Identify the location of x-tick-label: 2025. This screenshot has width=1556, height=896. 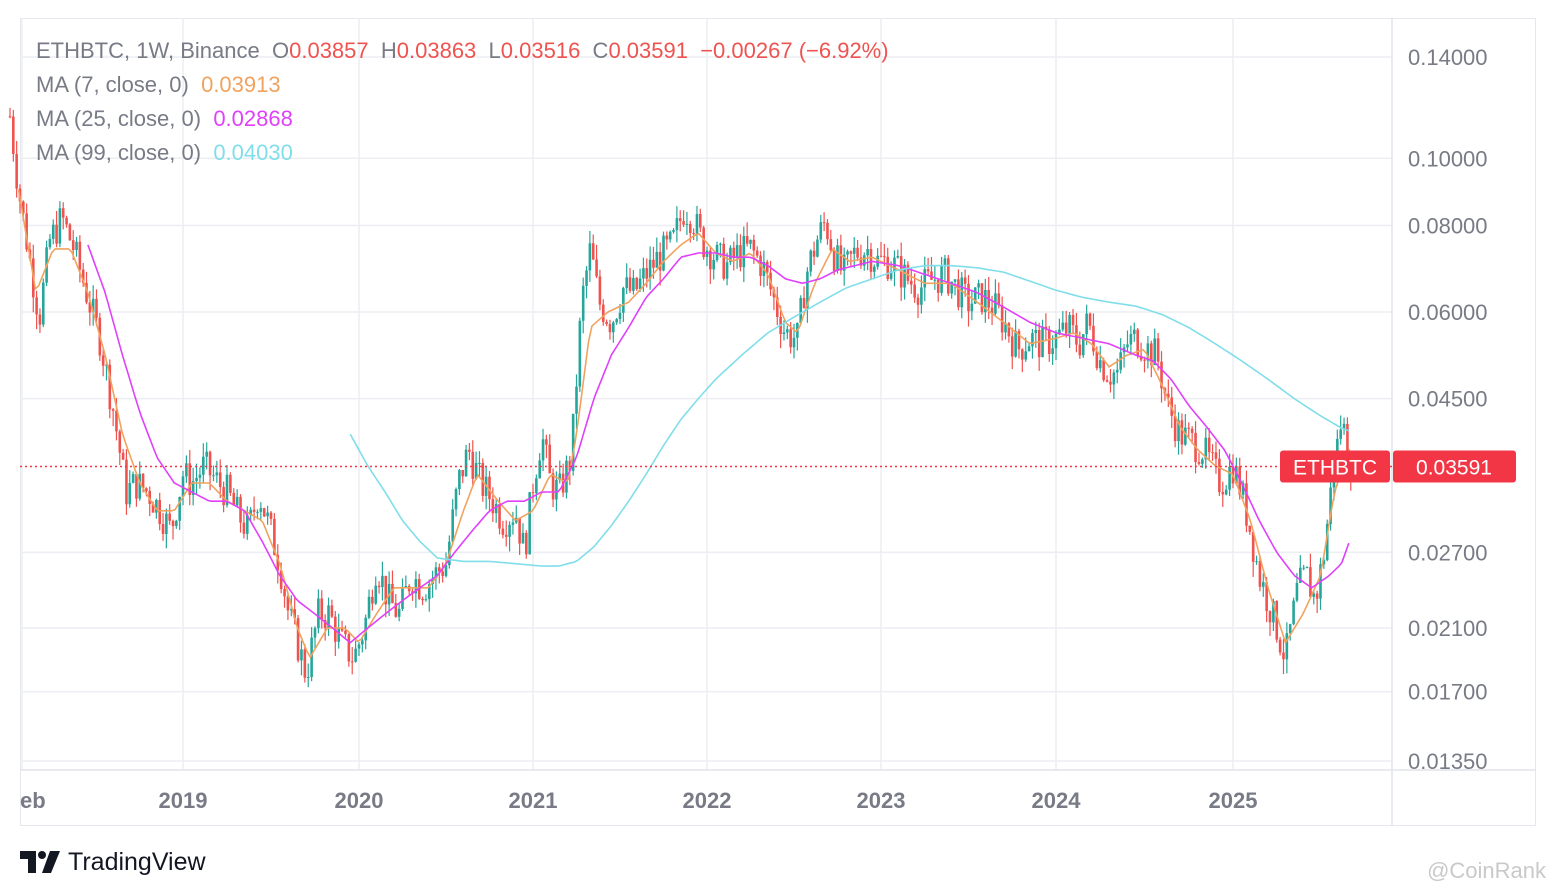
(1233, 800).